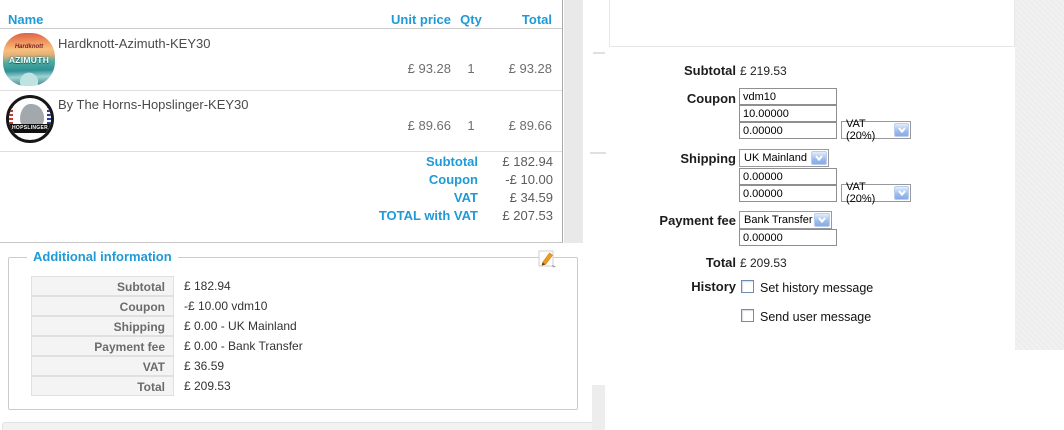 This screenshot has width=1064, height=430. Describe the element at coordinates (298, 426) in the screenshot. I see `next-panel-edge` at that location.